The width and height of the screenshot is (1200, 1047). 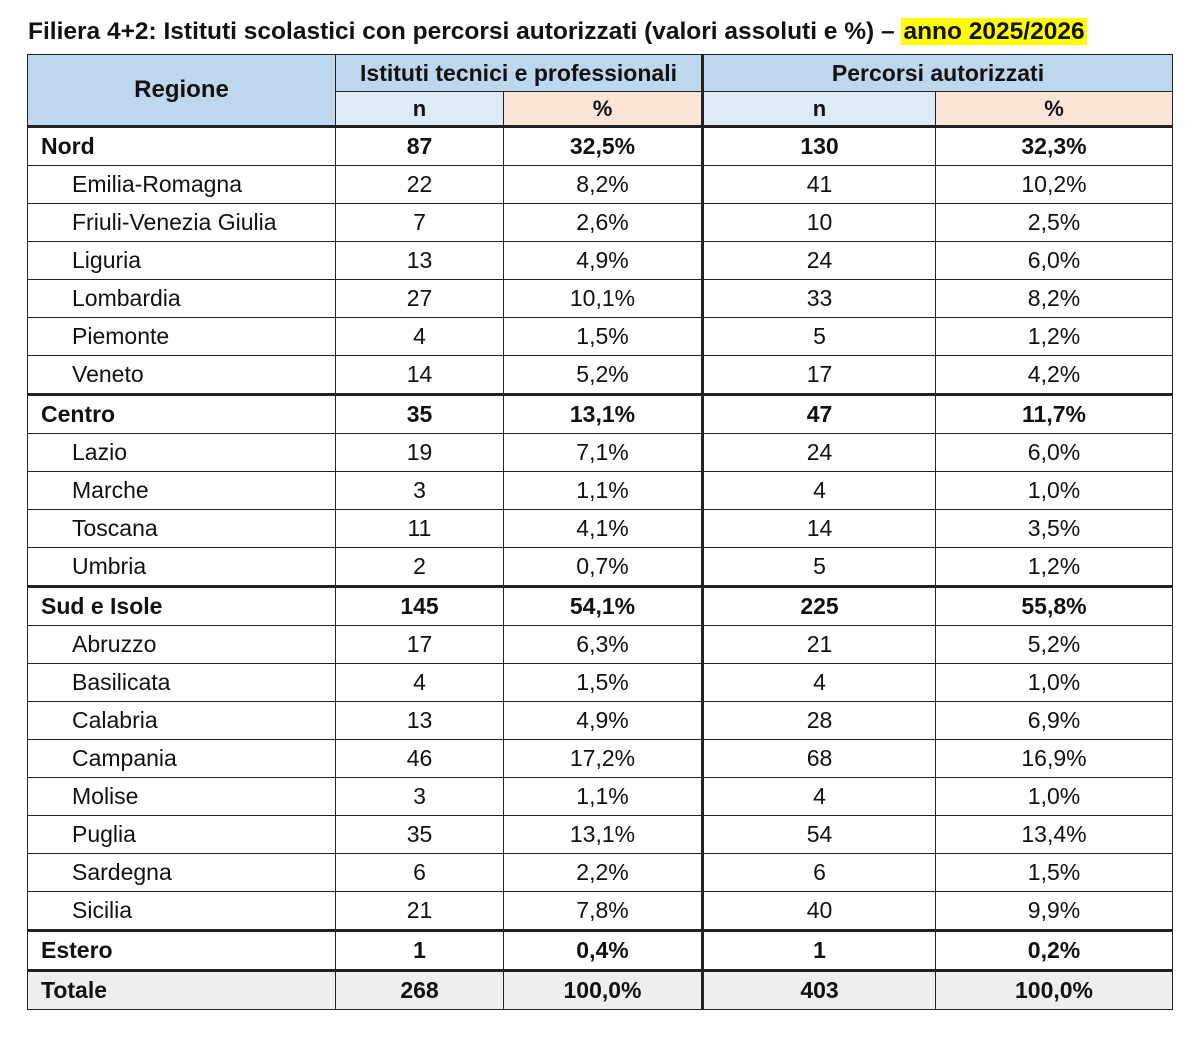 I want to click on percorsi-n-cell: 21, so click(x=818, y=644).